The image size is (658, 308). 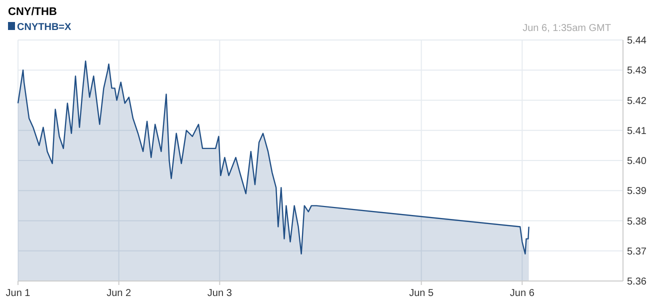 I want to click on y-tick-label: 5.39, so click(x=637, y=192).